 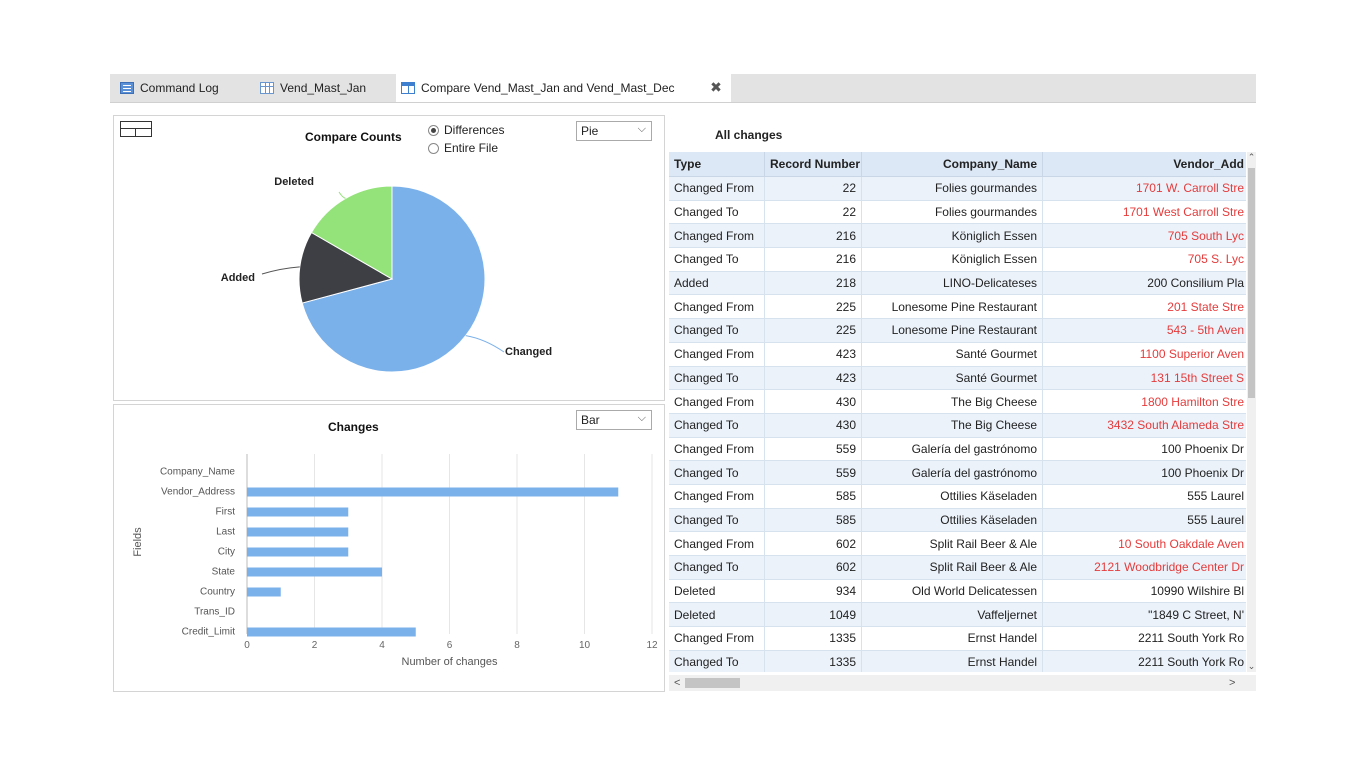 What do you see at coordinates (1144, 425) in the screenshot?
I see `cell-vendor-address: 3432 South Alameda Stre` at bounding box center [1144, 425].